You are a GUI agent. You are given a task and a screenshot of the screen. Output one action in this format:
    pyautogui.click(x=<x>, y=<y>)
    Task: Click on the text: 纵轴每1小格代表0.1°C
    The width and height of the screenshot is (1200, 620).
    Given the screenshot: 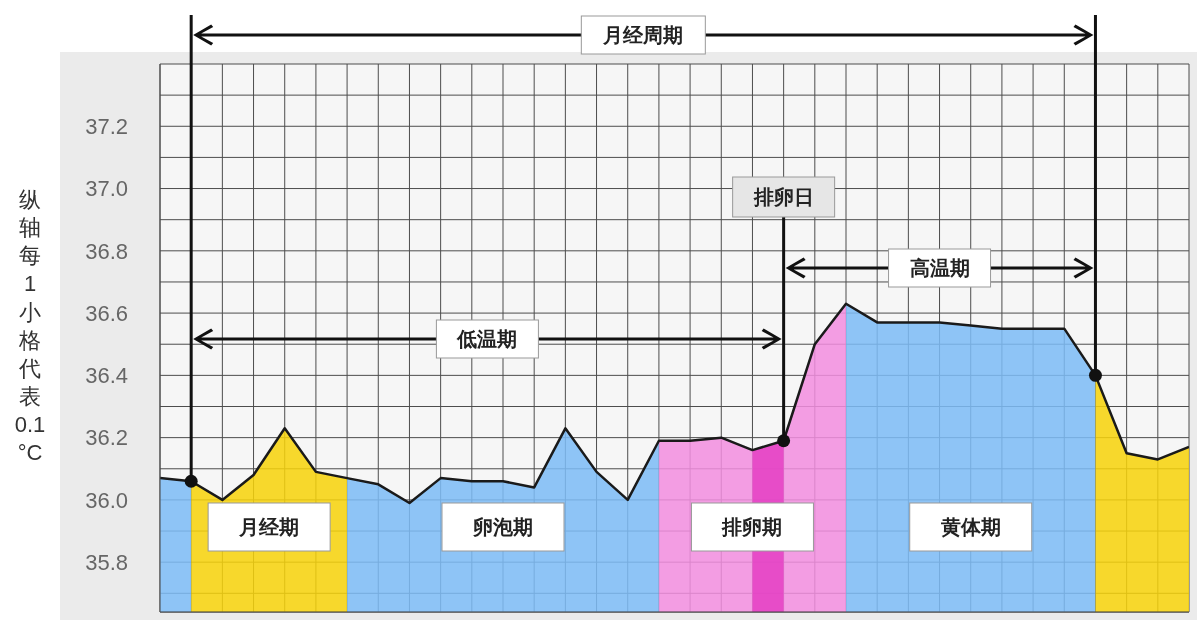 What is the action you would take?
    pyautogui.click(x=30, y=326)
    